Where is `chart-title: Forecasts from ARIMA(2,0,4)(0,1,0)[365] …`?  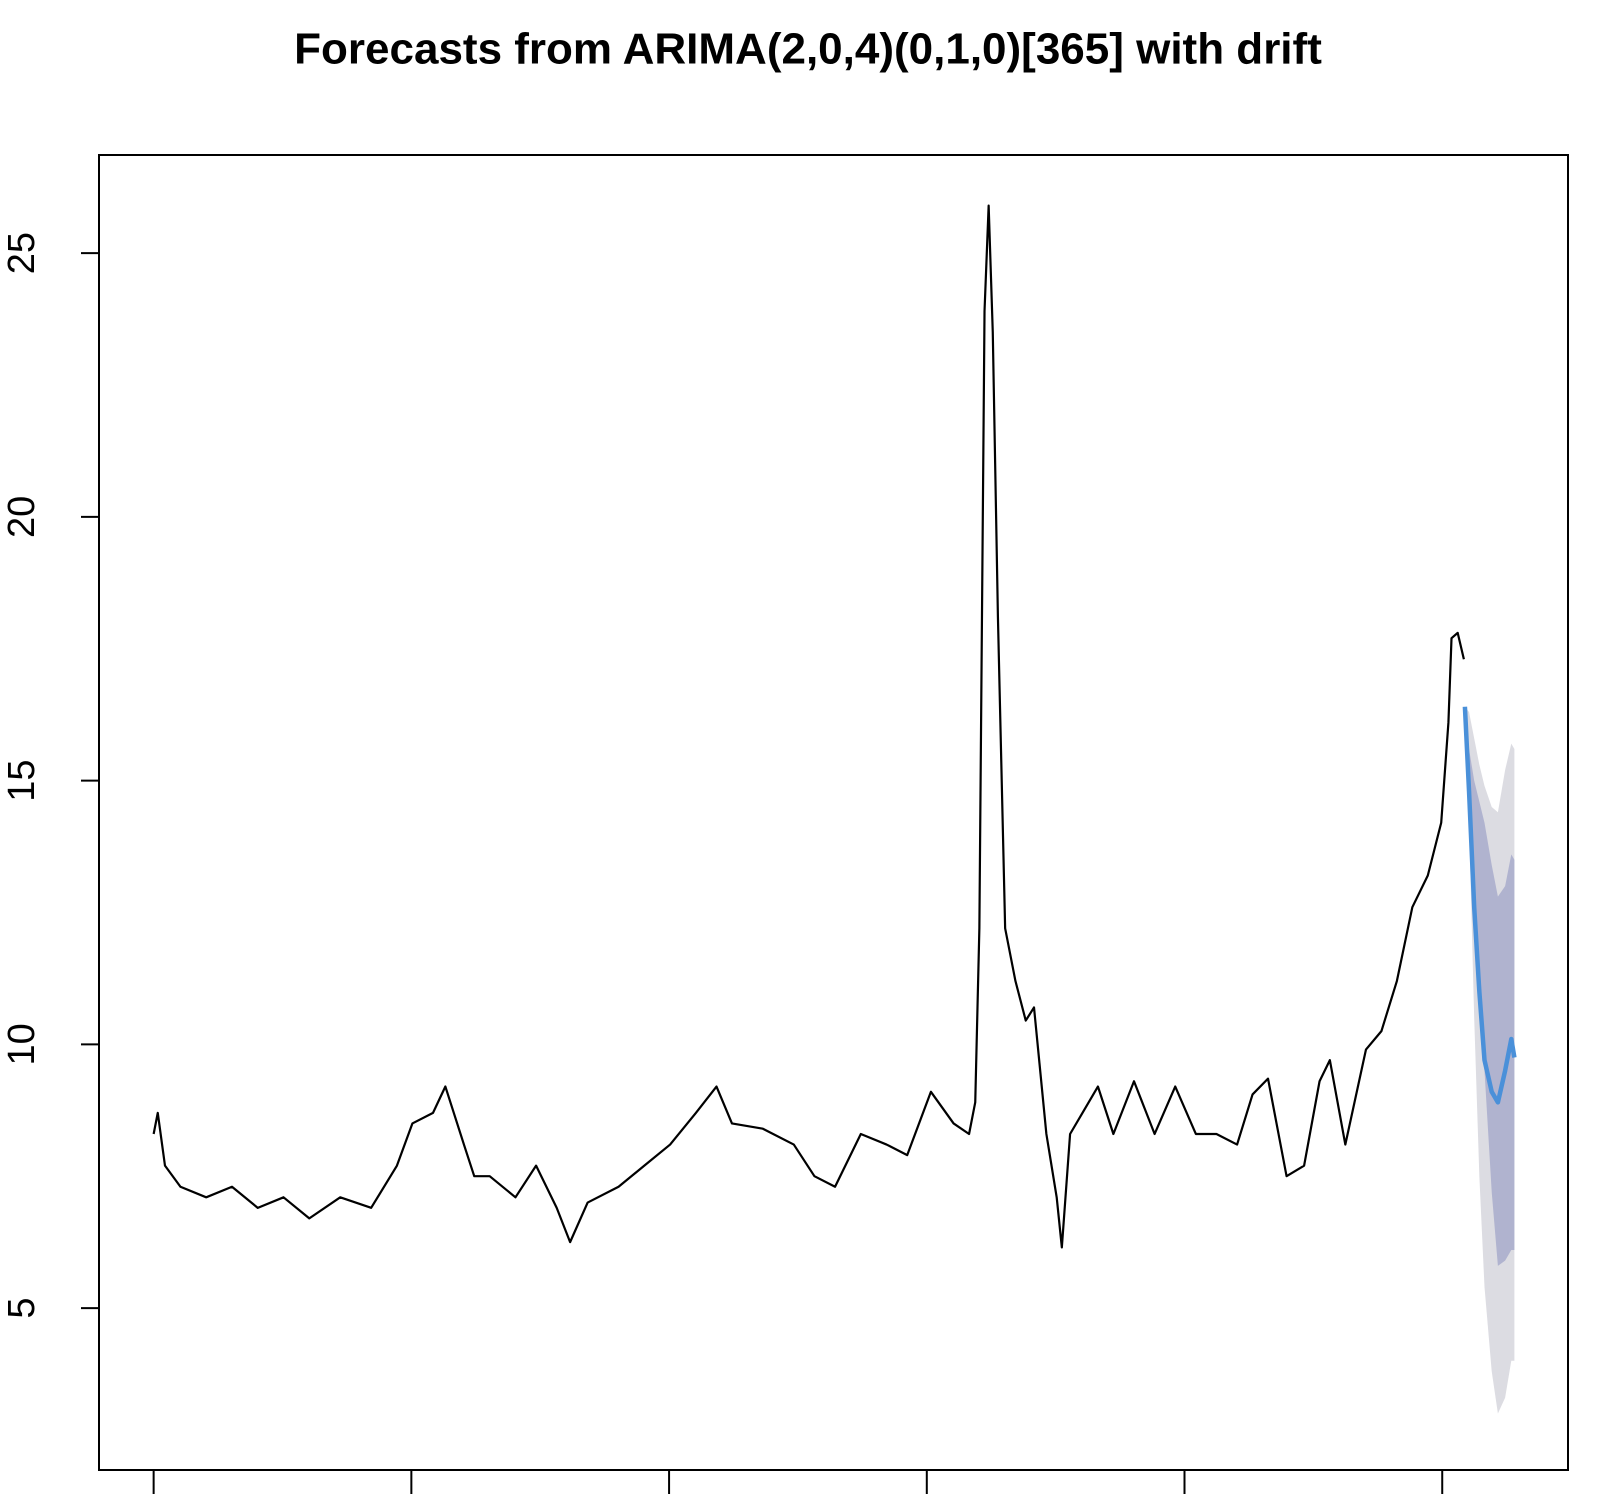 chart-title: Forecasts from ARIMA(2,0,4)(0,1,0)[365] … is located at coordinates (808, 49).